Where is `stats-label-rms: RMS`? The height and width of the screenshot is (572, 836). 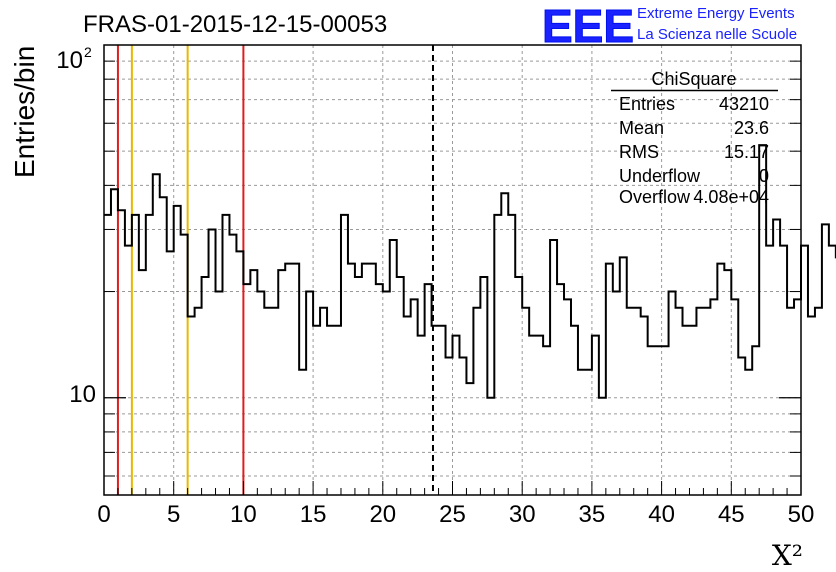
stats-label-rms: RMS is located at coordinates (639, 152).